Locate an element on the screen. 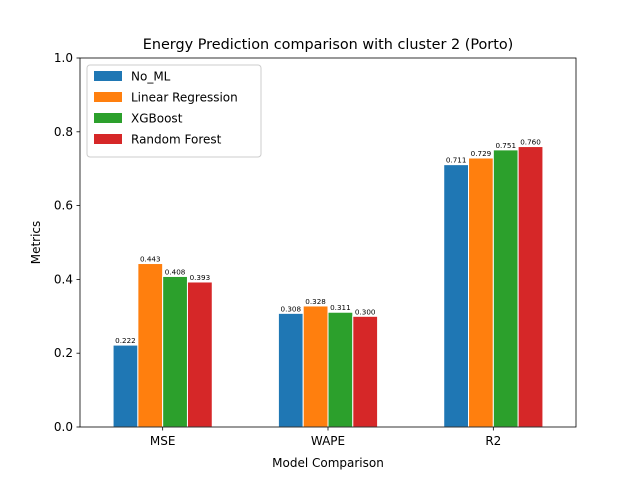 The image size is (640, 484). bar-value-label: 0.300 is located at coordinates (365, 311).